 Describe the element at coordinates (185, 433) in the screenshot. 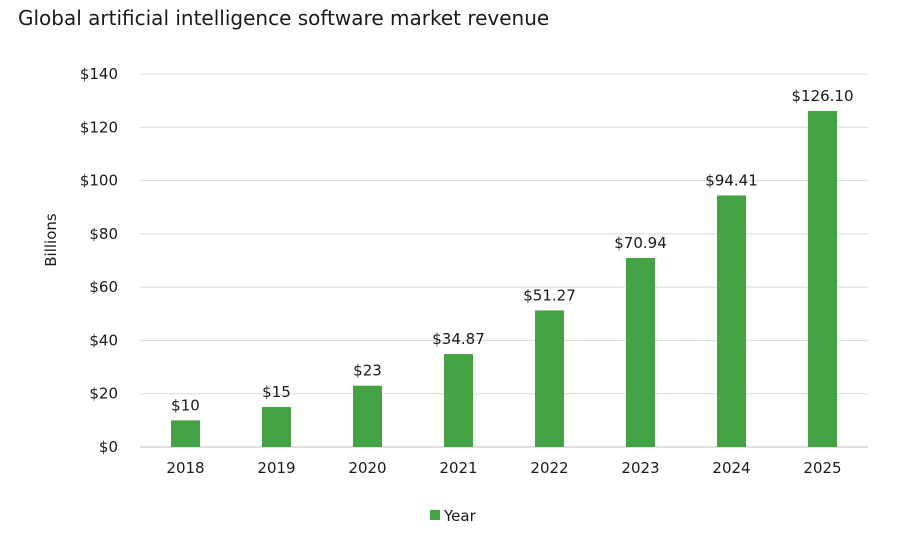

I see `bar-2018` at that location.